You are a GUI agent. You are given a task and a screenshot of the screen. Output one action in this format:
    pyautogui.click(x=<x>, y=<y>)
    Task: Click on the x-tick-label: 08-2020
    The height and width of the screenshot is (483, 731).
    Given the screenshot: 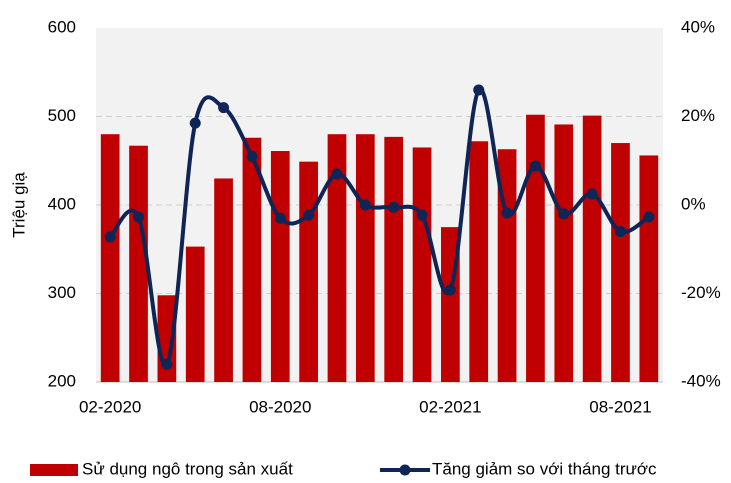 What is the action you would take?
    pyautogui.click(x=280, y=406)
    